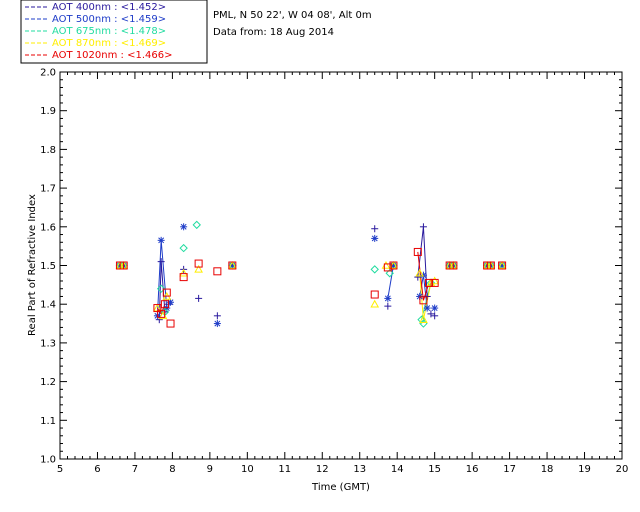 The width and height of the screenshot is (640, 512). I want to click on x-tick-label: 17, so click(509, 469).